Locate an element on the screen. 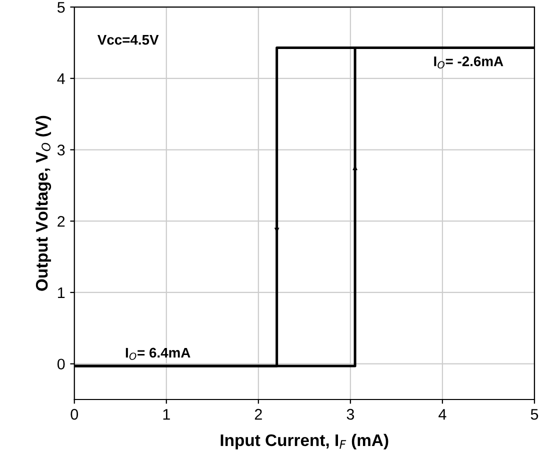 The image size is (551, 470). annotation: I$_{O}$= 6.4mA is located at coordinates (158, 354).